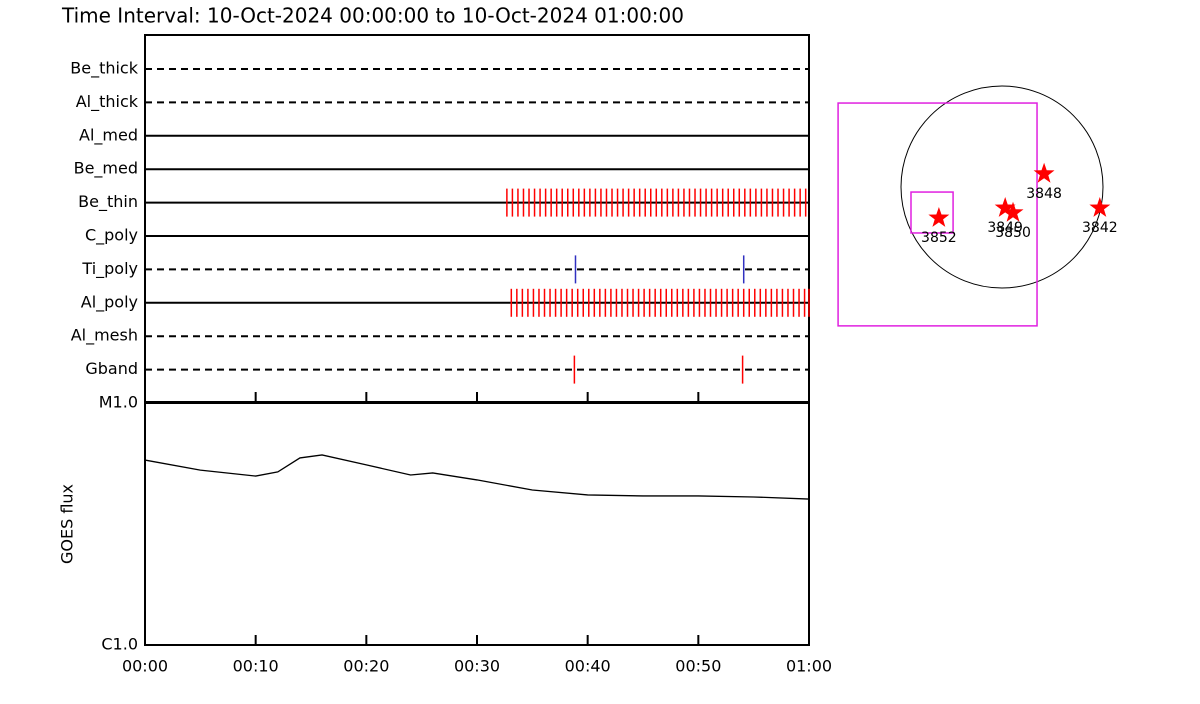  What do you see at coordinates (1002, 187) in the screenshot?
I see `solar-disk` at bounding box center [1002, 187].